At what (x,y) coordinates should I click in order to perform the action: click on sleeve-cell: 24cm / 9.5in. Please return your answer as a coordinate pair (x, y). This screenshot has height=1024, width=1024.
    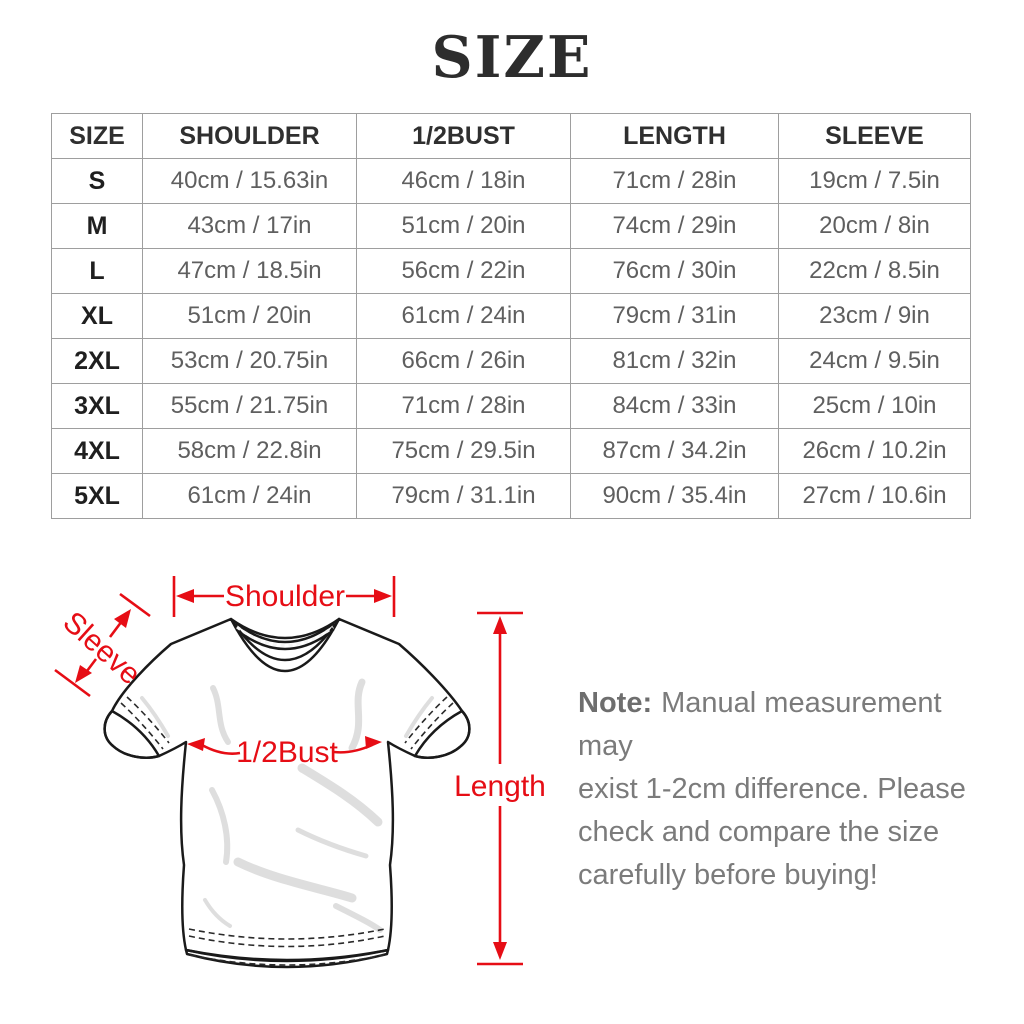
    Looking at the image, I should click on (874, 361).